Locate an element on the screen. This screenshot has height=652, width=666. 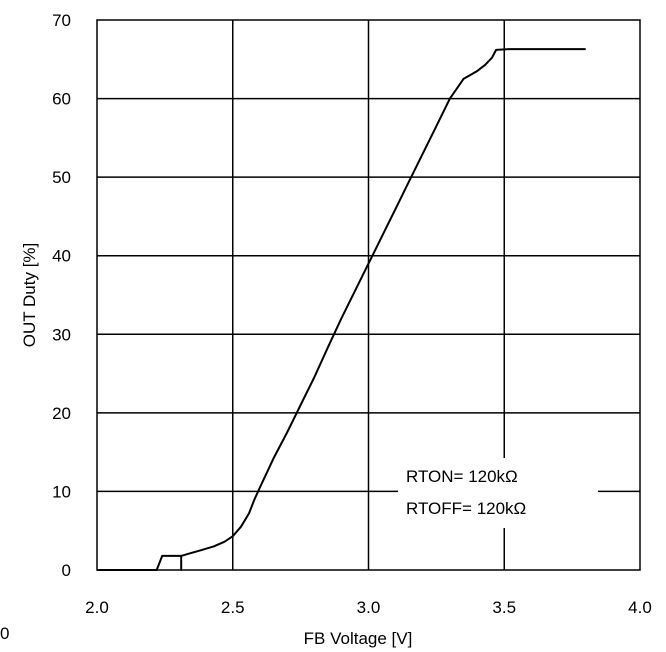
x-tick-labels: 2.0 2.5 3.0 3.5 4.0 is located at coordinates (368, 607).